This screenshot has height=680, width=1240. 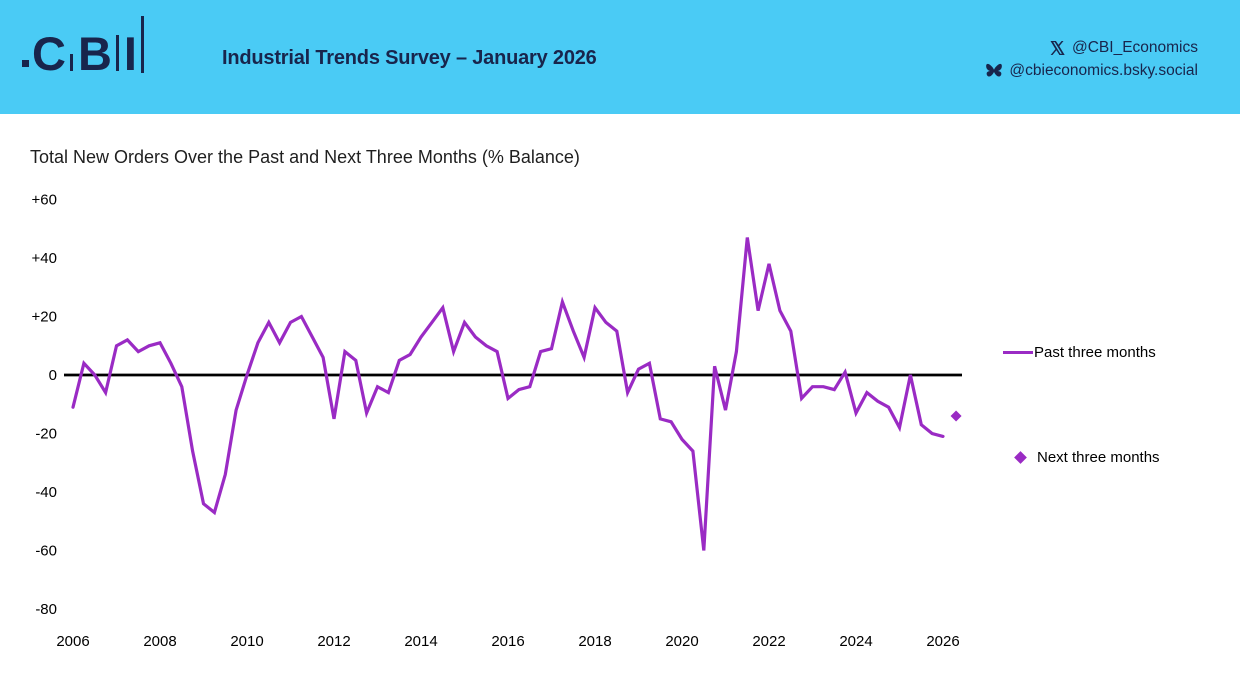 What do you see at coordinates (681, 641) in the screenshot?
I see `x-axis-tick-label: 2020` at bounding box center [681, 641].